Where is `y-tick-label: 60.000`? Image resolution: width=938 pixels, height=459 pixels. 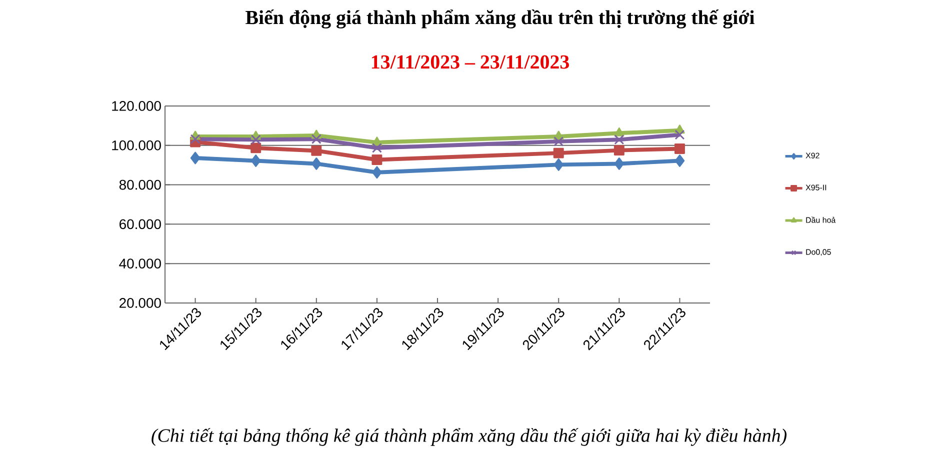 y-tick-label: 60.000 is located at coordinates (140, 224).